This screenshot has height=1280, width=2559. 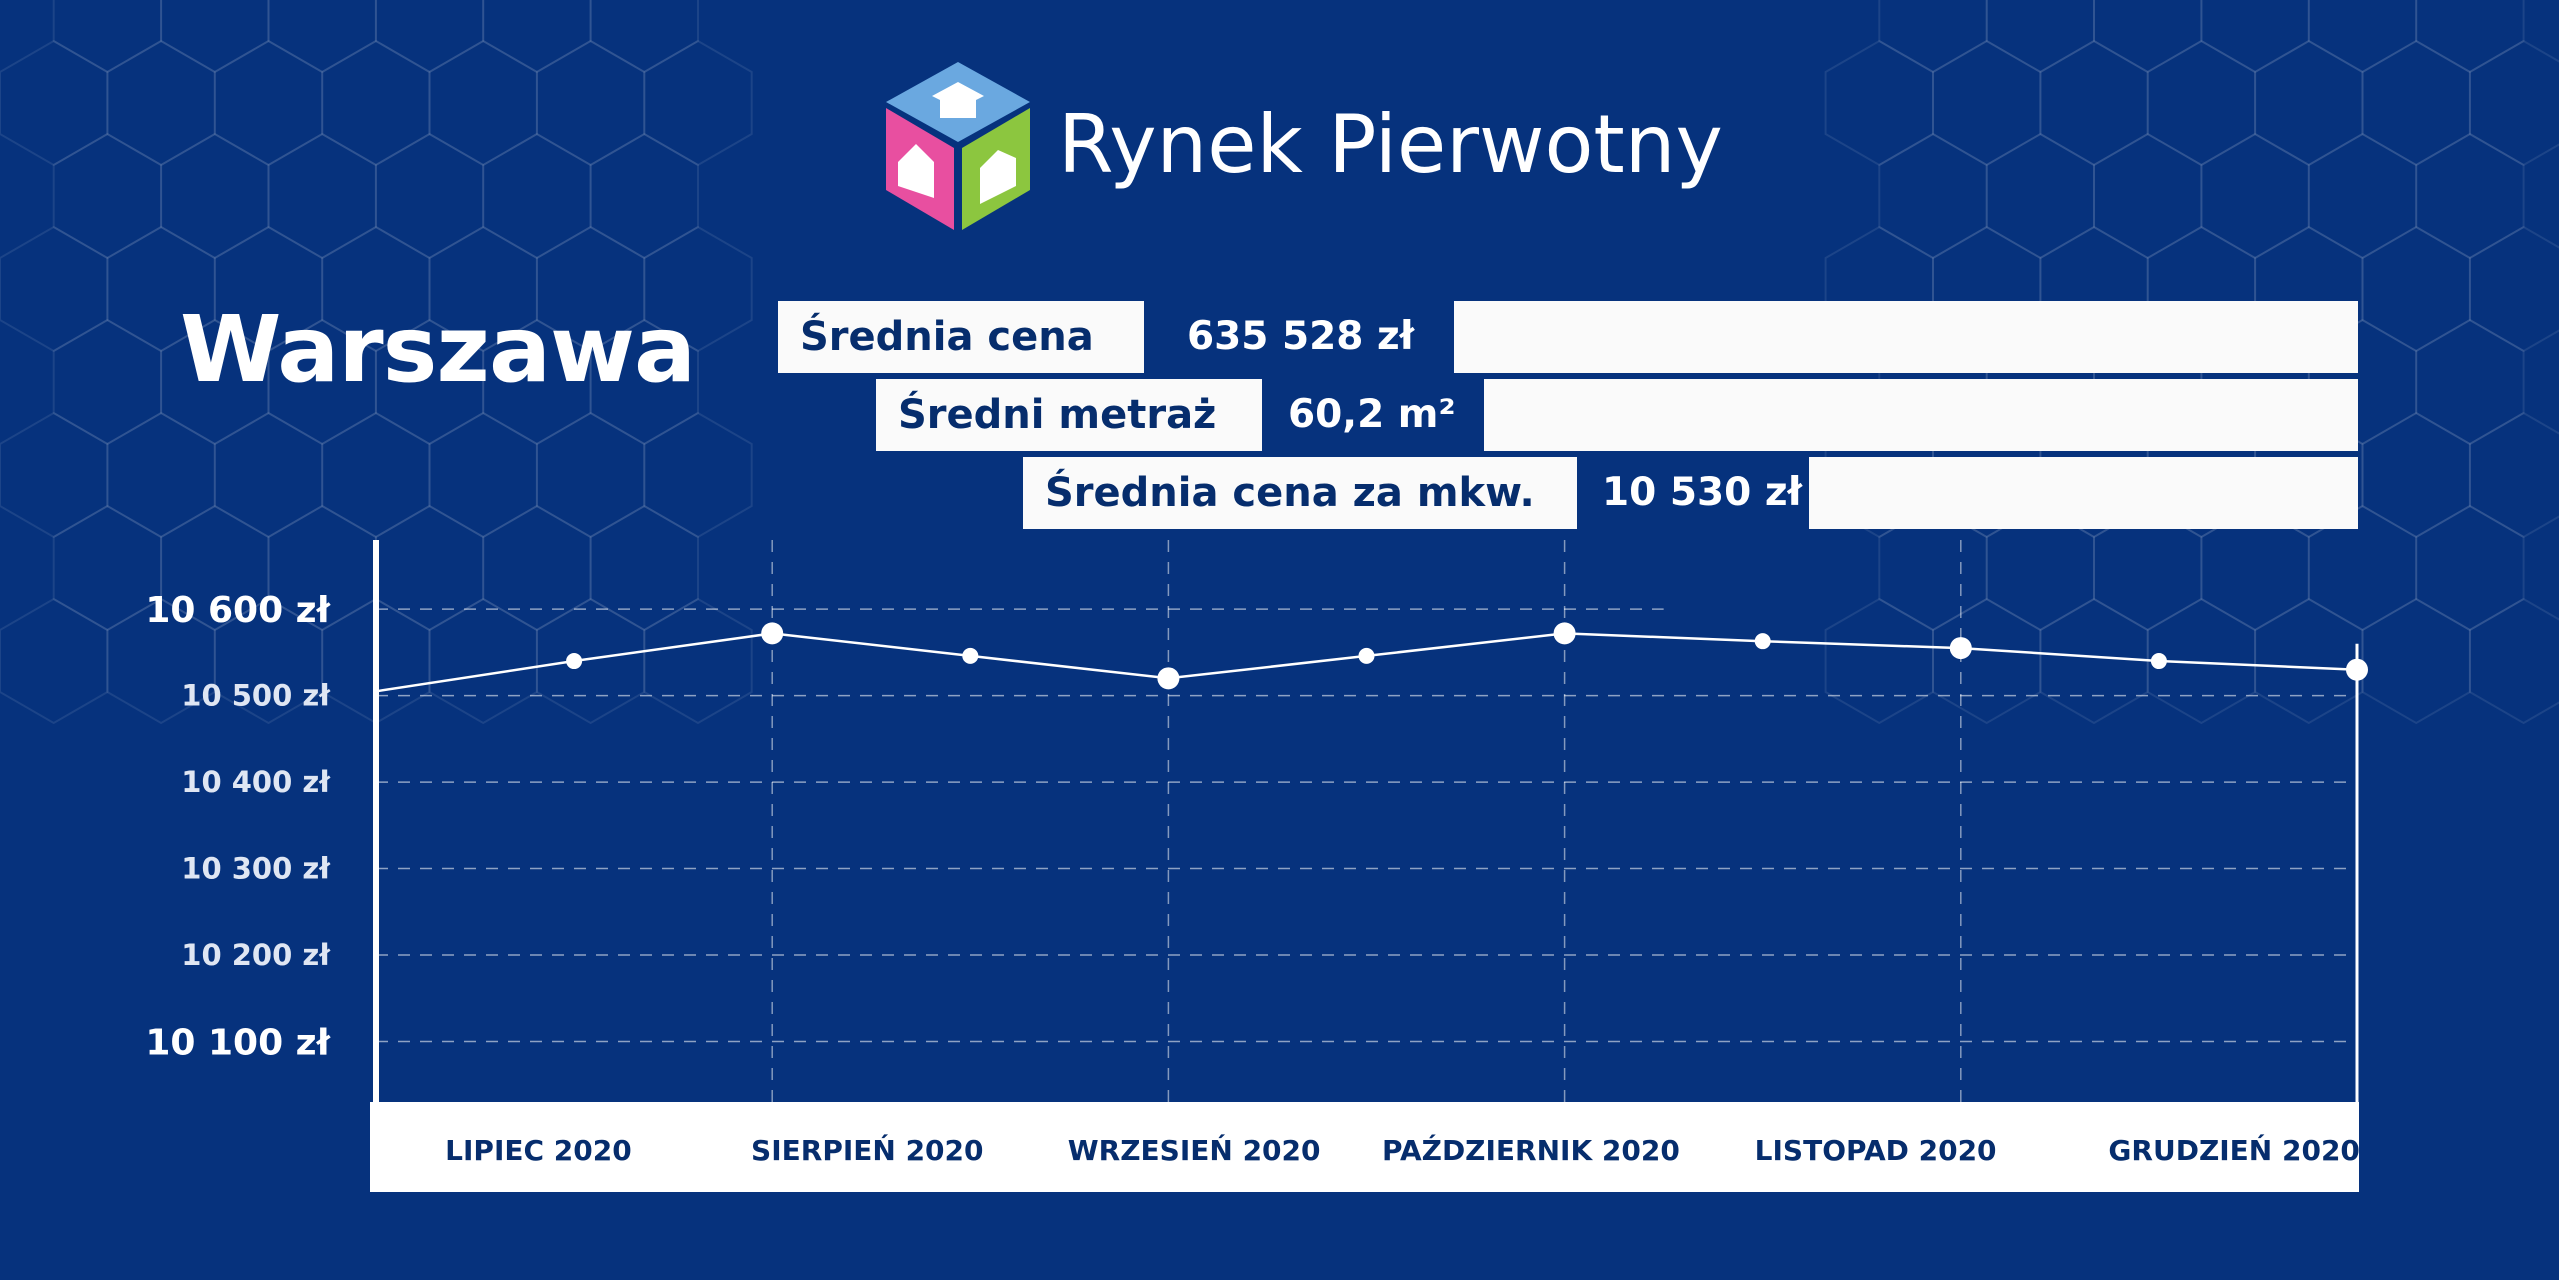 What do you see at coordinates (1702, 492) in the screenshot?
I see `stat-value-price-per-sqm: 10 530 zł` at bounding box center [1702, 492].